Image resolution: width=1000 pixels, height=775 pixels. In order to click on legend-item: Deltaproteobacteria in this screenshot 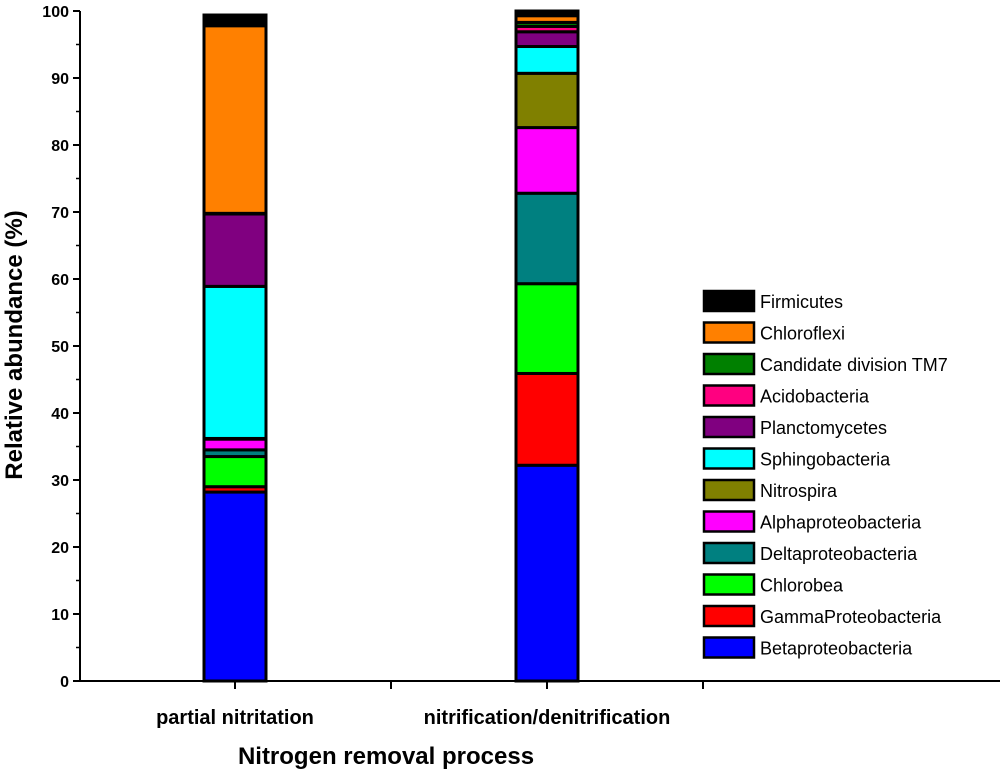, I will do `click(810, 553)`.